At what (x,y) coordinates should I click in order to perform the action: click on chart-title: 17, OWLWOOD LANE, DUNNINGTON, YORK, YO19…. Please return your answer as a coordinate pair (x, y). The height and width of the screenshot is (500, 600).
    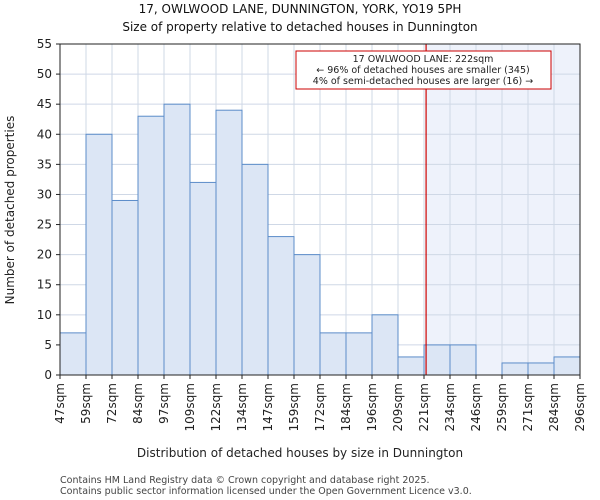
    Looking at the image, I should click on (300, 9).